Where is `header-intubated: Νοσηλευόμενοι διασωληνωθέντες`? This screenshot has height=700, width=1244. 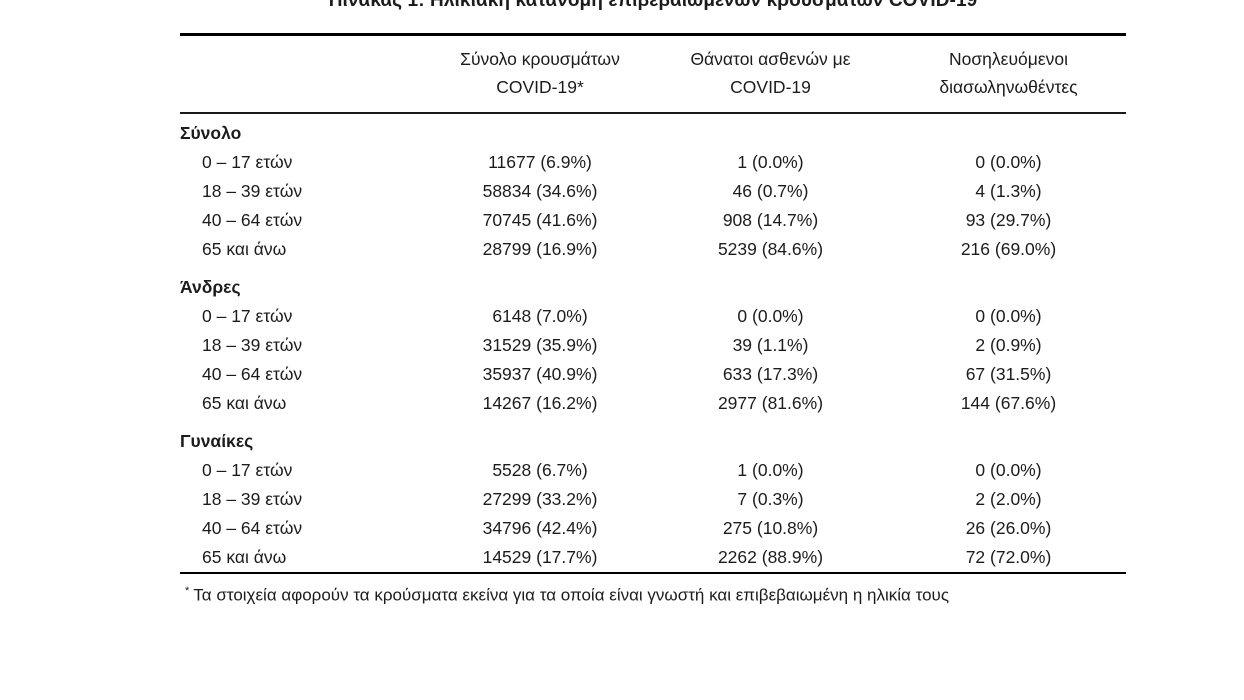
header-intubated: Νοσηλευόμενοι διασωληνωθέντες is located at coordinates (1008, 74).